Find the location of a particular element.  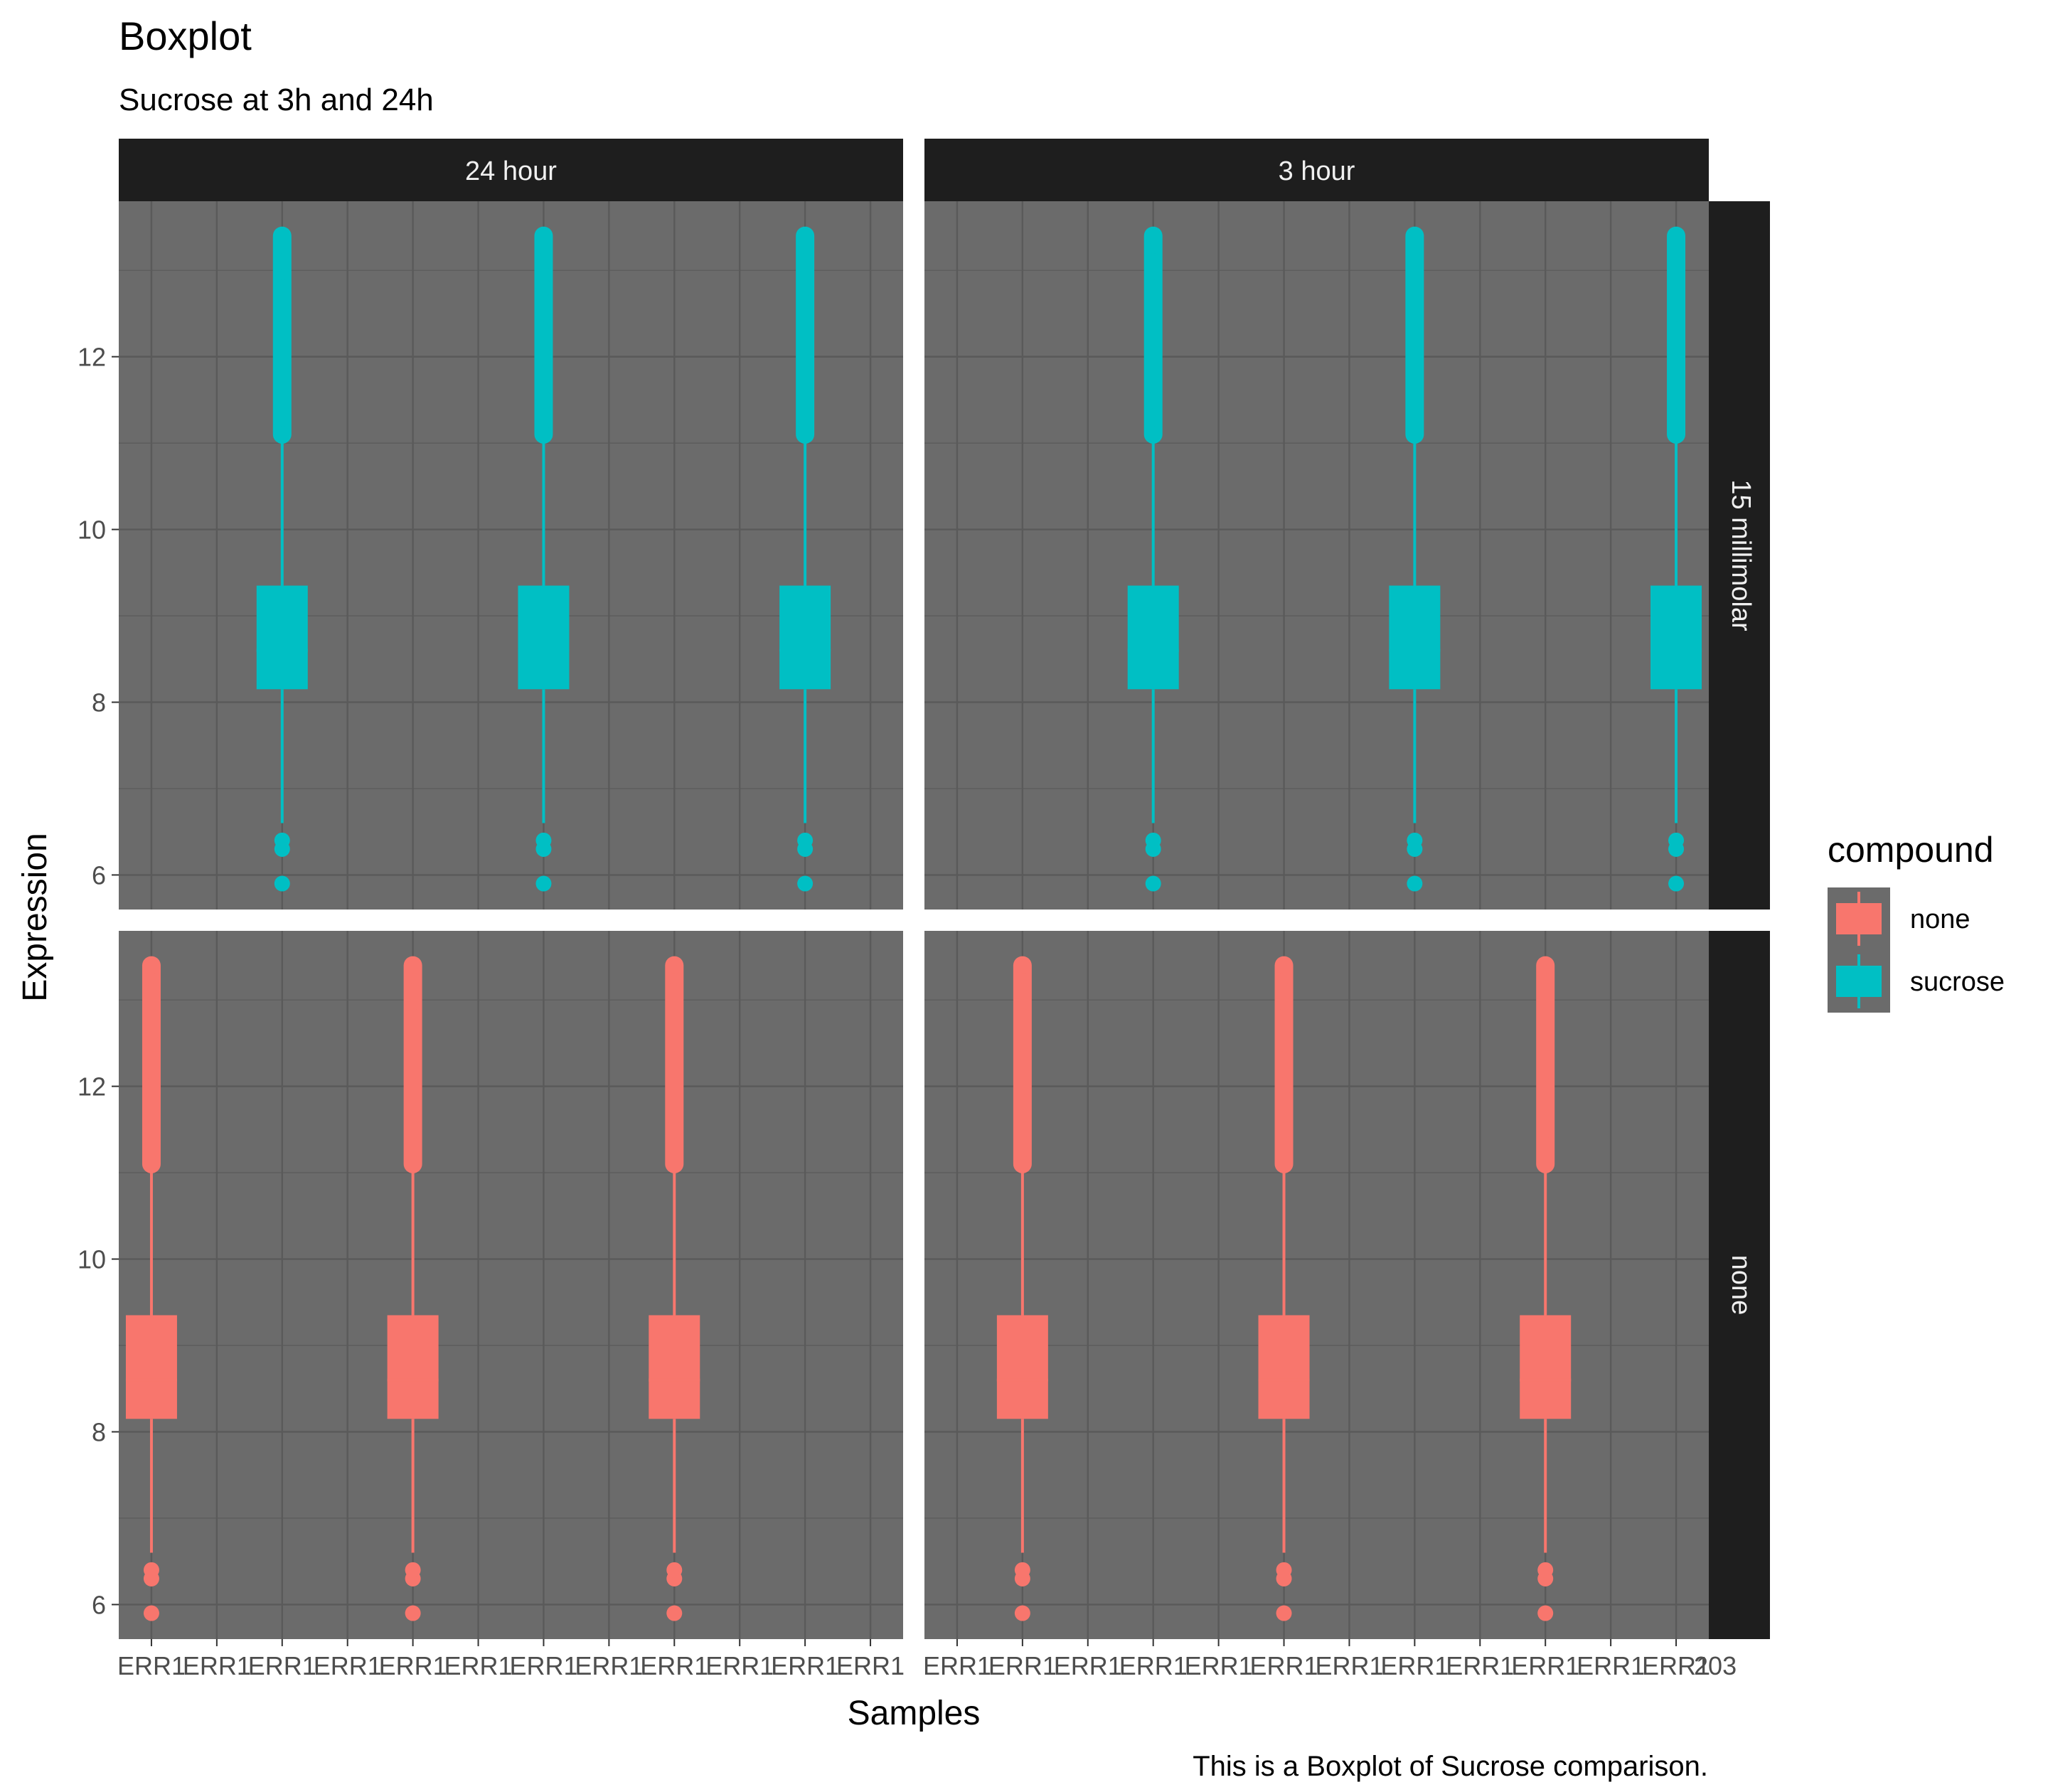

facet-strip-col-label: 3 hour is located at coordinates (1317, 171).